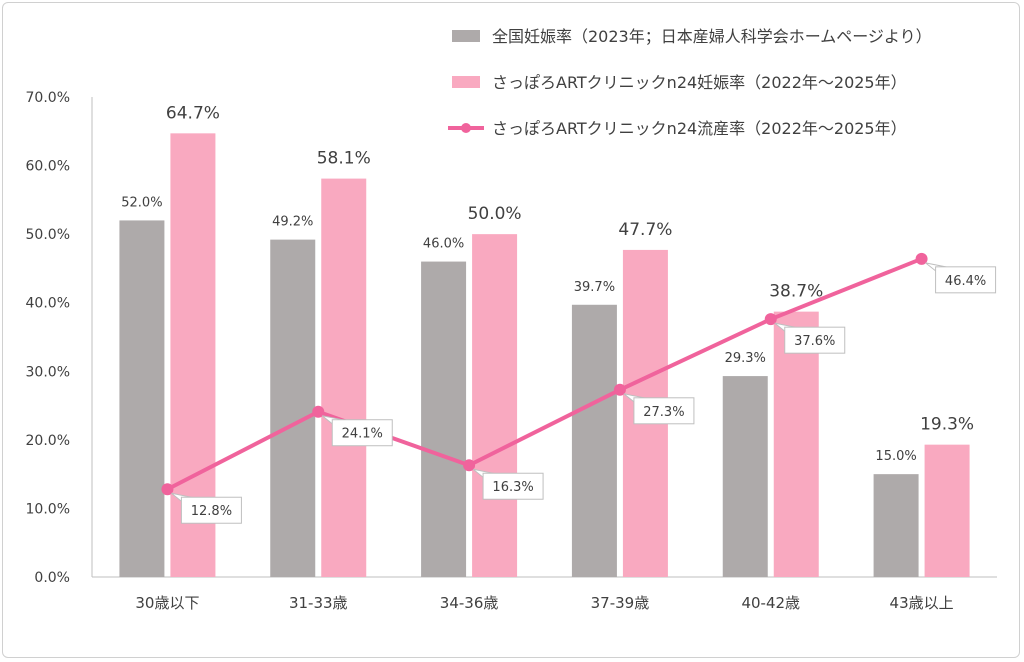 This screenshot has width=1024, height=662. What do you see at coordinates (699, 82) in the screenshot?
I see `legend-entry: さっぽろARTクリニックn24妊娠率（2022年～2025年）` at bounding box center [699, 82].